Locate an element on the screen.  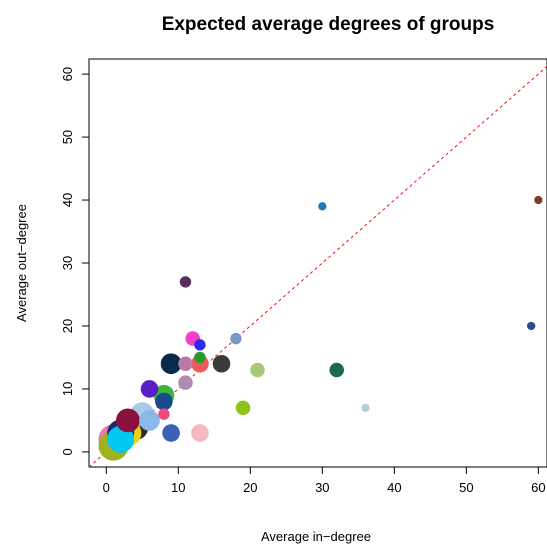
x-tick-label: 20 is located at coordinates (250, 487).